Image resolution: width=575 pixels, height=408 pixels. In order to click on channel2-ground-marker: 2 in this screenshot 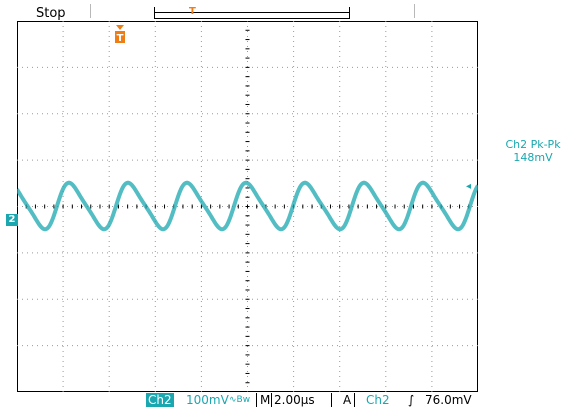, I will do `click(12, 220)`.